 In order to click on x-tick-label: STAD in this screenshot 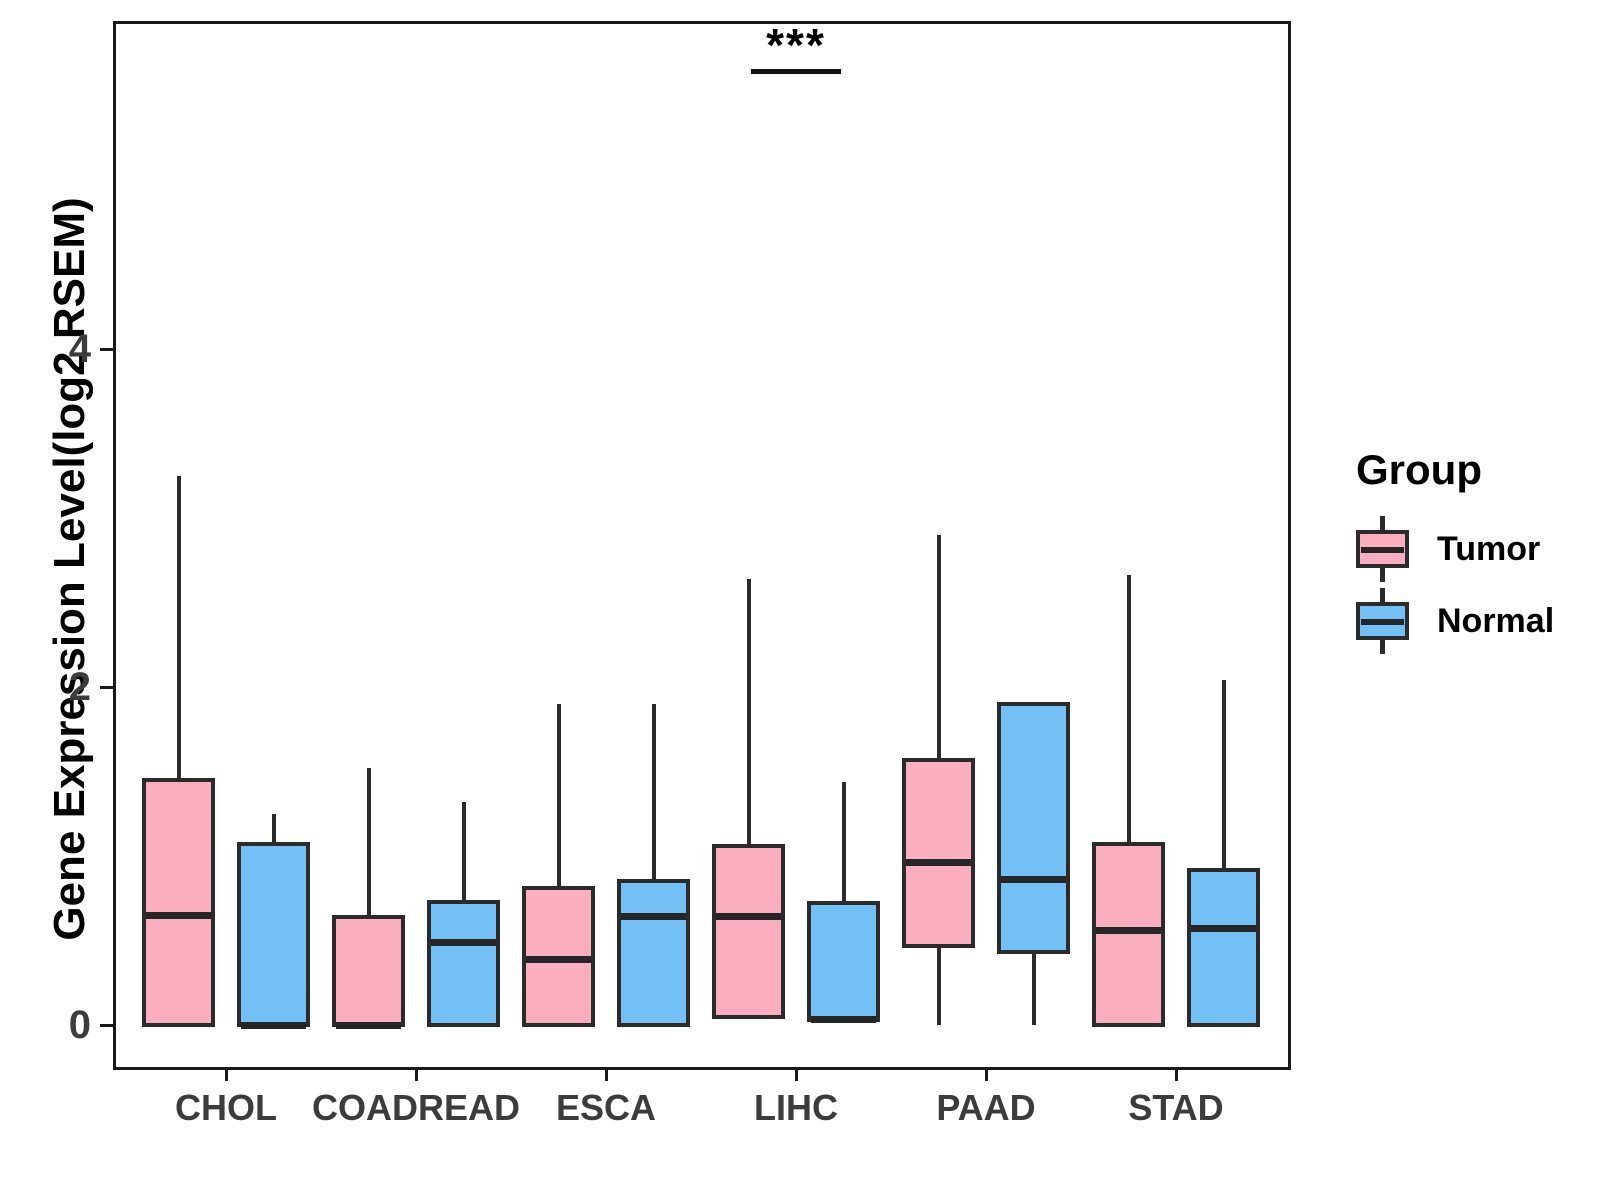, I will do `click(1176, 1107)`.